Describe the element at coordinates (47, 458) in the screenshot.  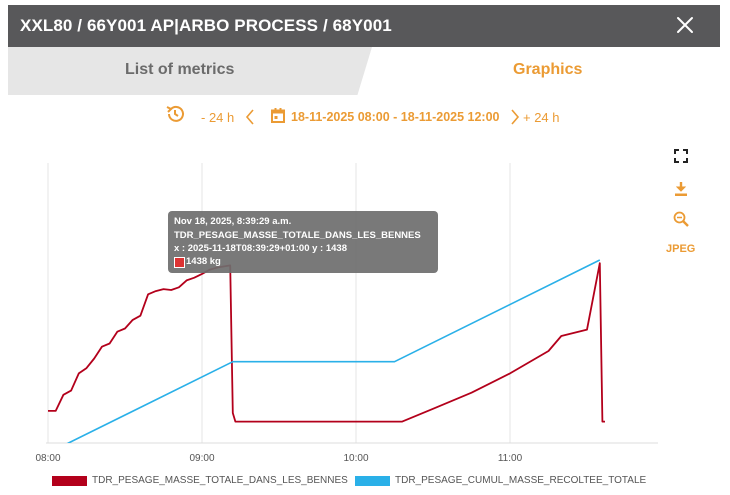
I see `x-tick-label: 08:00` at that location.